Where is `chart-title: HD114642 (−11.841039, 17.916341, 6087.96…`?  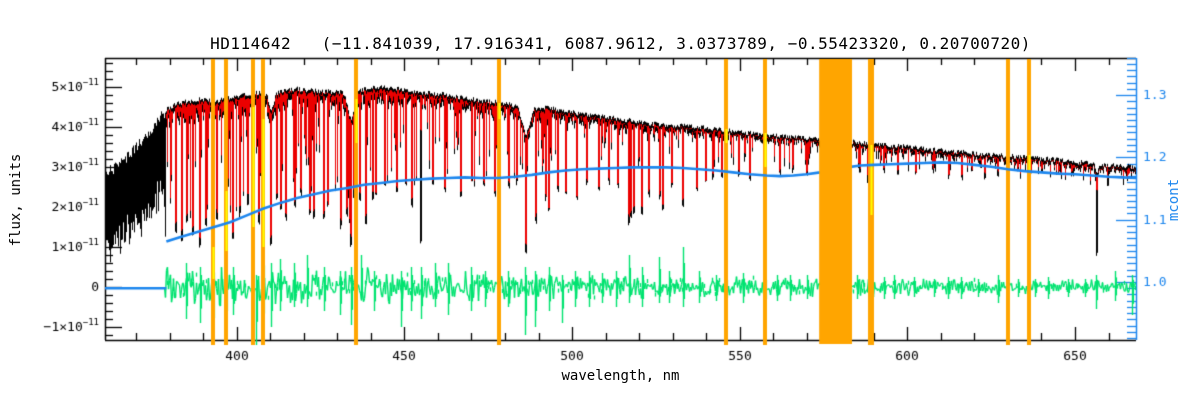 chart-title: HD114642 (−11.841039, 17.916341, 6087.96… is located at coordinates (620, 43).